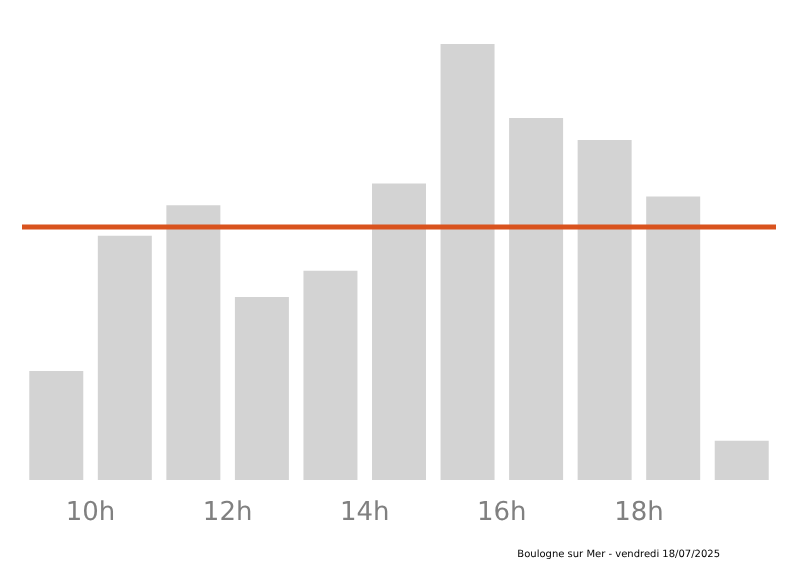  What do you see at coordinates (639, 513) in the screenshot?
I see `x-tick-label: 18h` at bounding box center [639, 513].